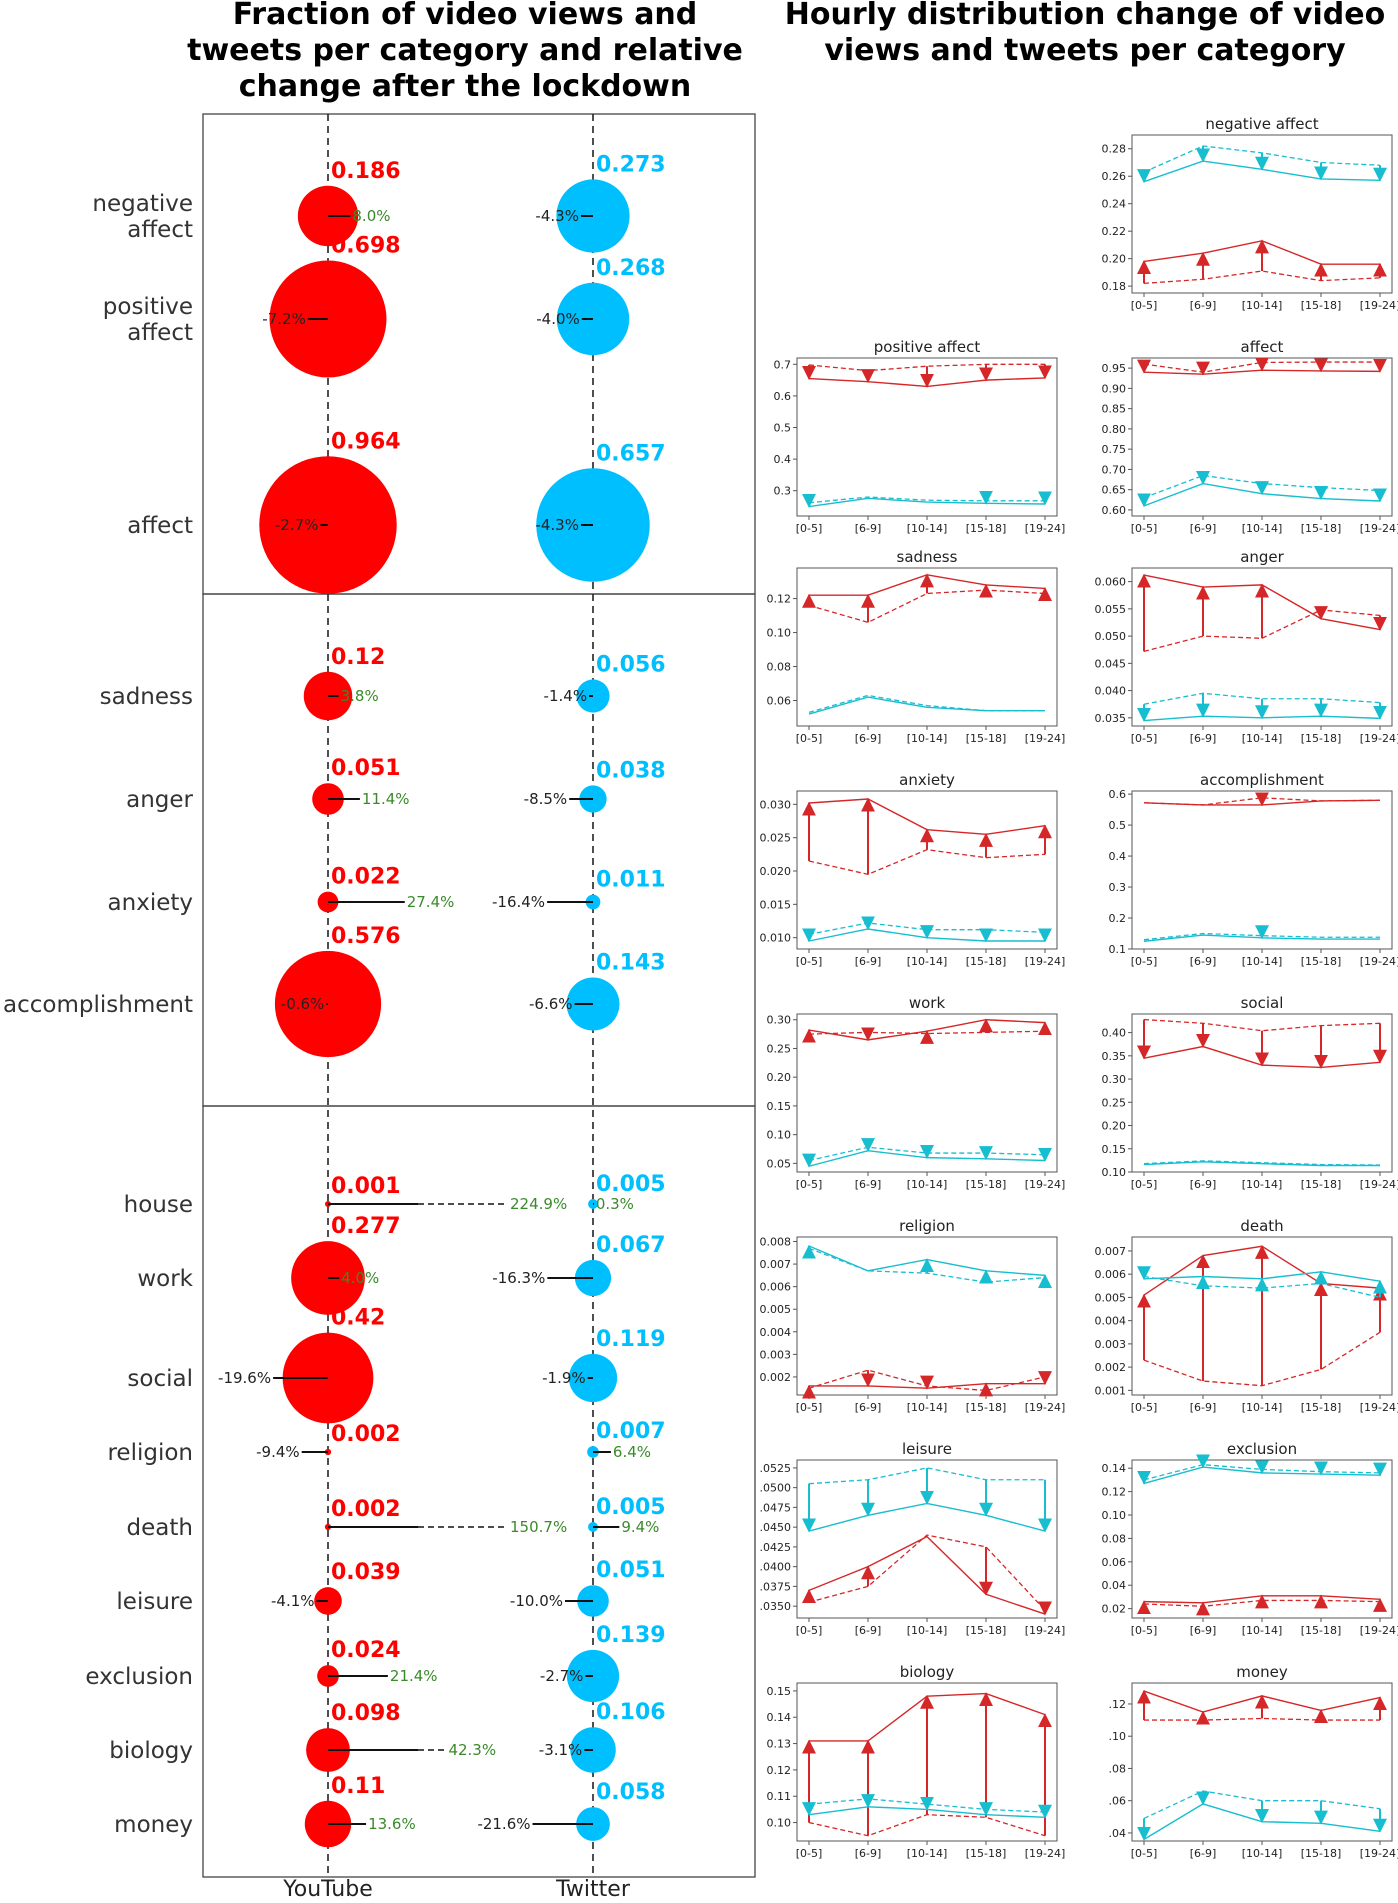 Image resolution: width=1398 pixels, height=1903 pixels. Describe the element at coordinates (366, 1509) in the screenshot. I see `youtube-value-label: 0.002` at that location.